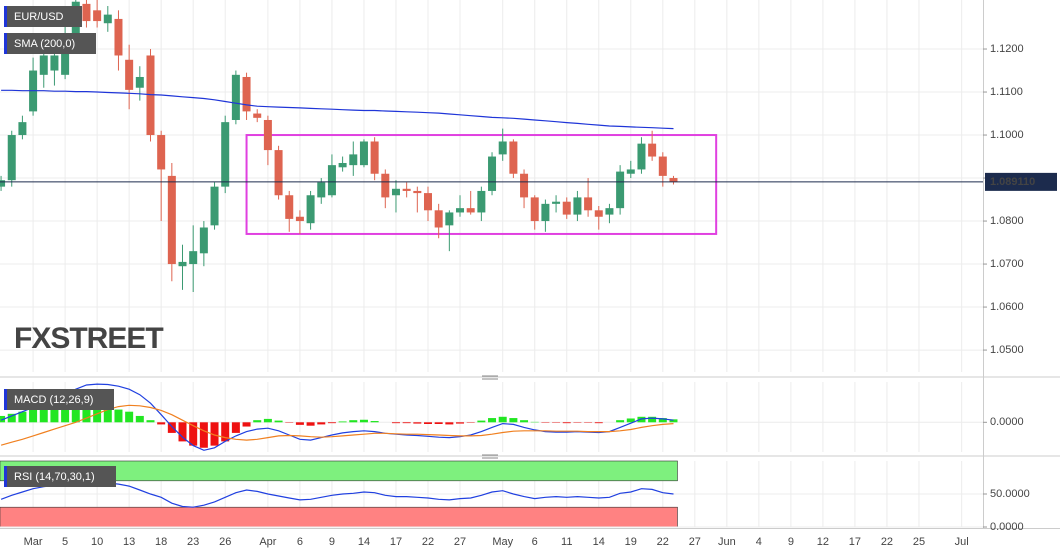  Describe the element at coordinates (337, 417) in the screenshot. I see `macd-line` at that location.